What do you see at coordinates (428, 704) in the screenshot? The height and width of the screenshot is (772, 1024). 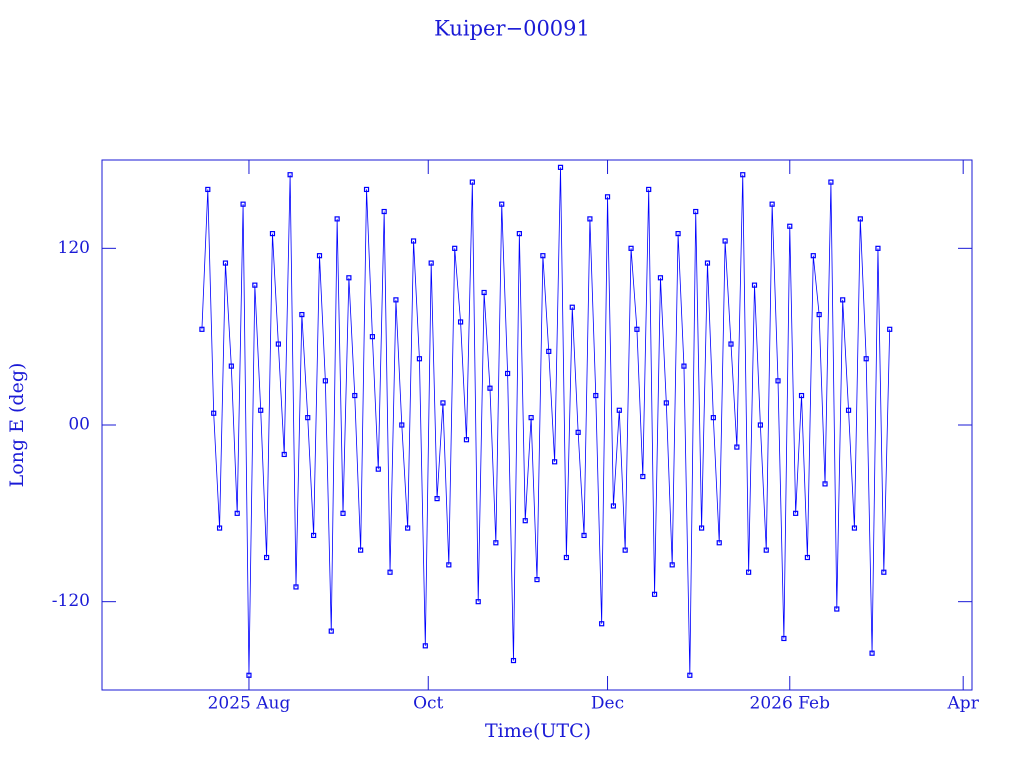 I see `x-tick-label: Oct` at bounding box center [428, 704].